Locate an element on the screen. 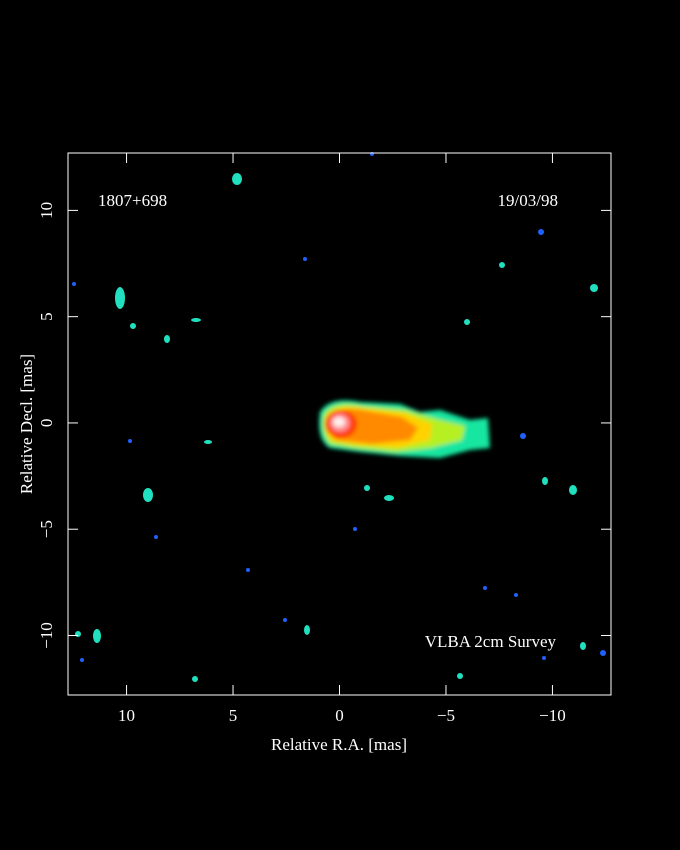 The width and height of the screenshot is (680, 850). y-tick-label: −10 is located at coordinates (46, 635).